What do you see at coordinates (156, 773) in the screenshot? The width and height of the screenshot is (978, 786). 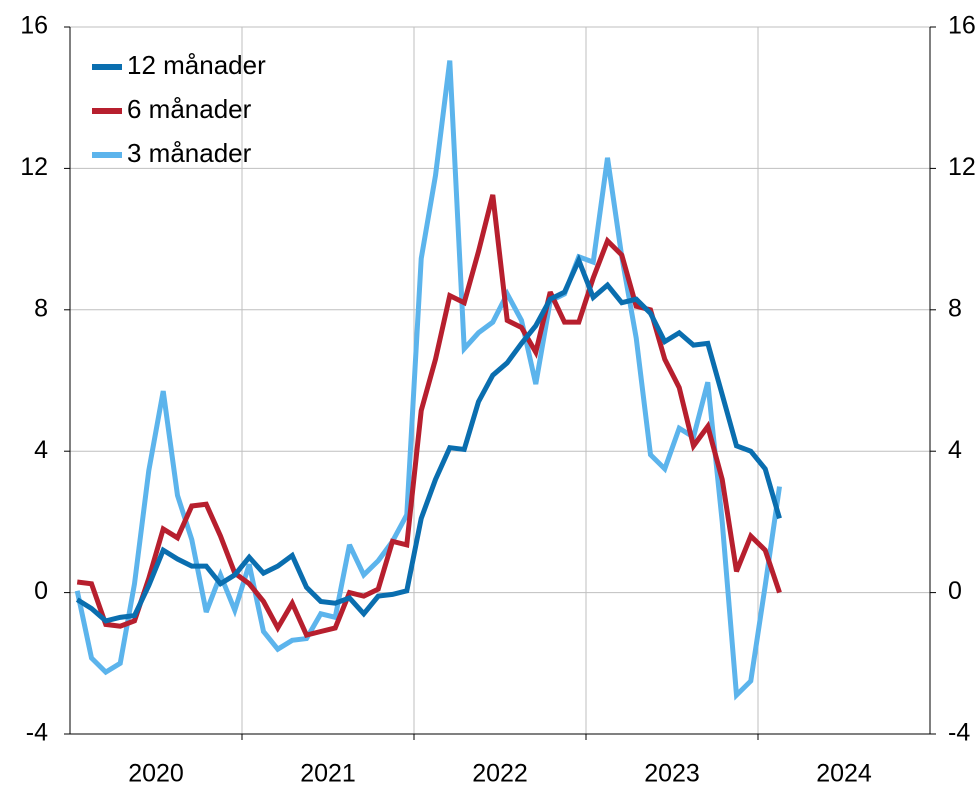 I see `x-tick-label: 2020` at bounding box center [156, 773].